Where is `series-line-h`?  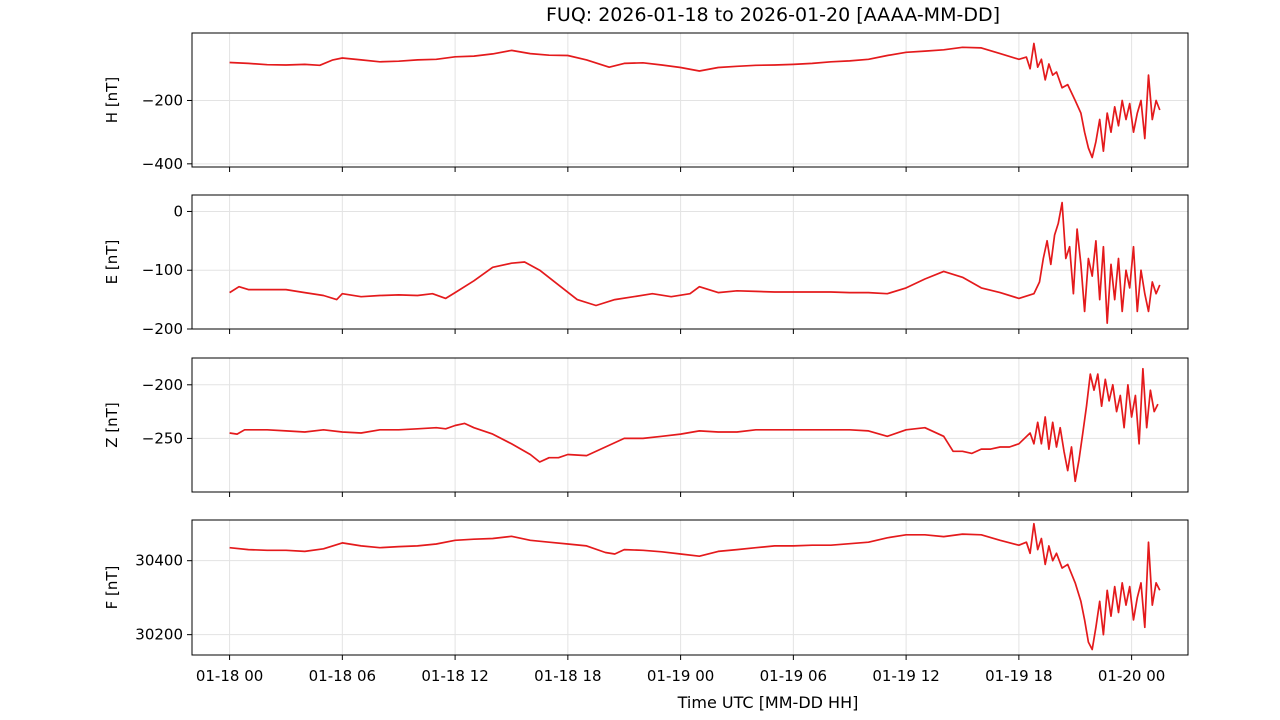 series-line-h is located at coordinates (695, 100).